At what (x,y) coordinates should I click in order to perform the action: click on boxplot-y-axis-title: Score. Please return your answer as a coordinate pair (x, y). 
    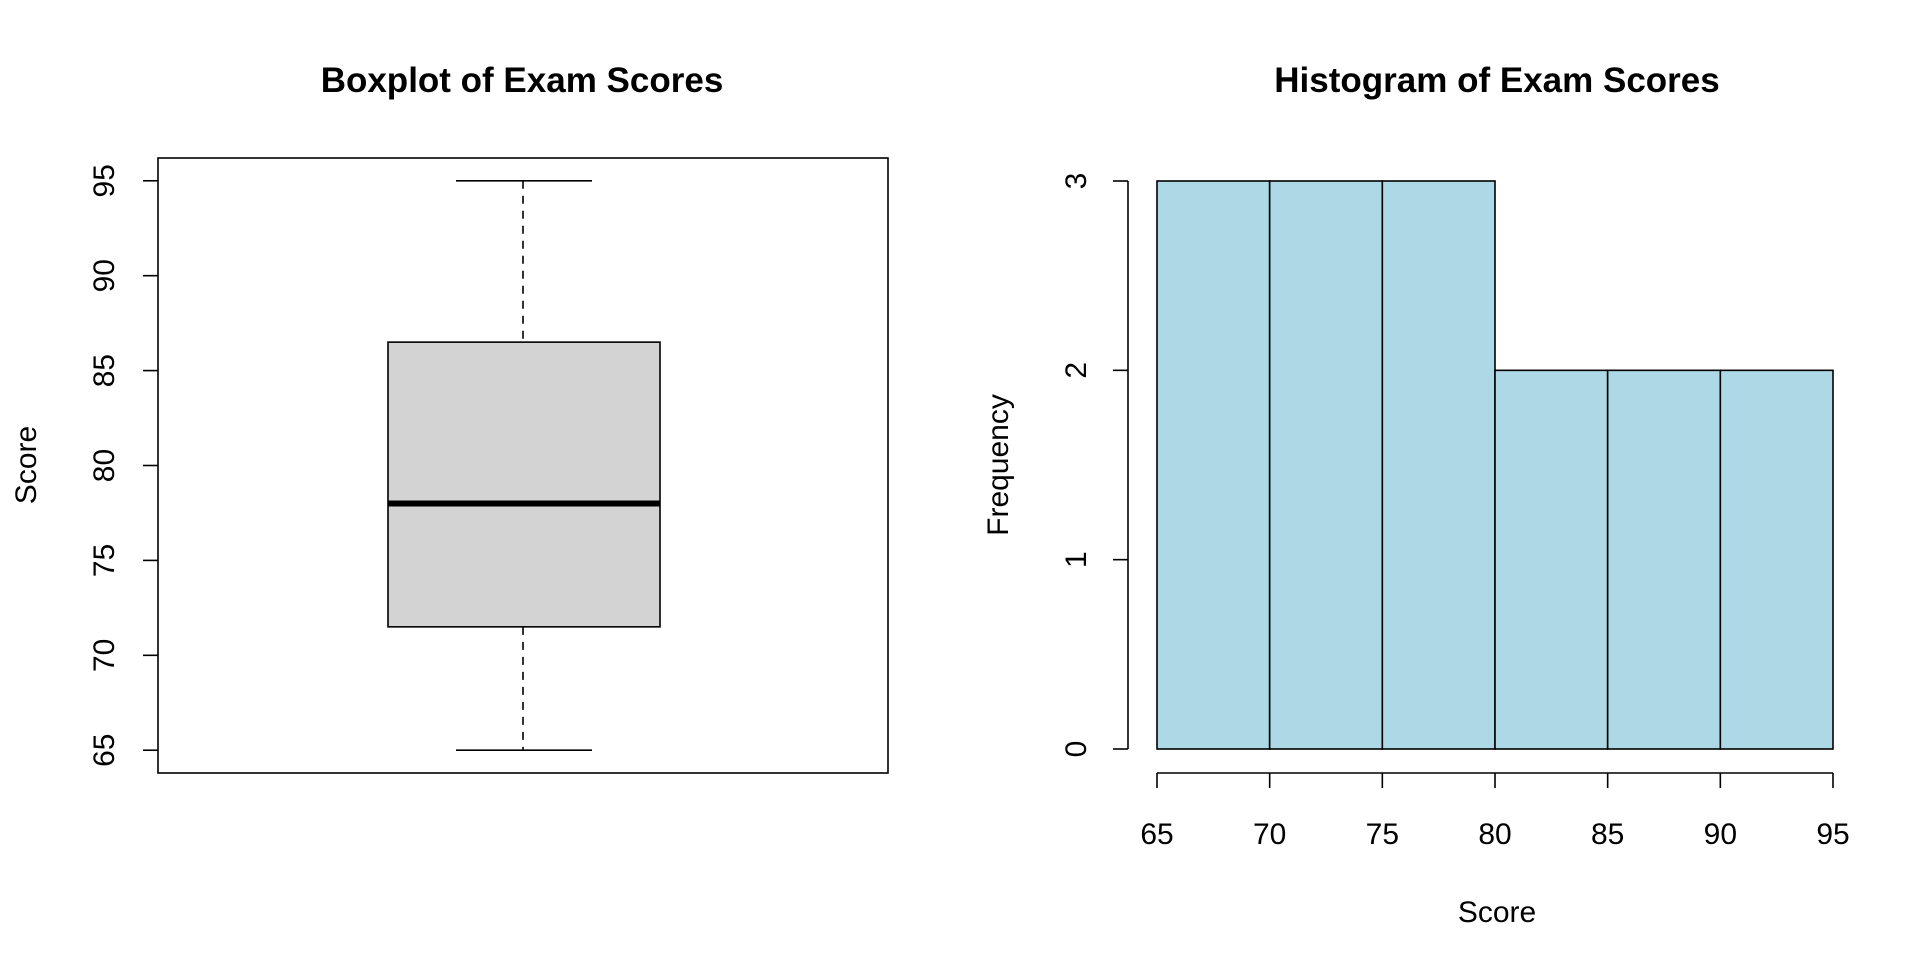
    Looking at the image, I should click on (26, 465).